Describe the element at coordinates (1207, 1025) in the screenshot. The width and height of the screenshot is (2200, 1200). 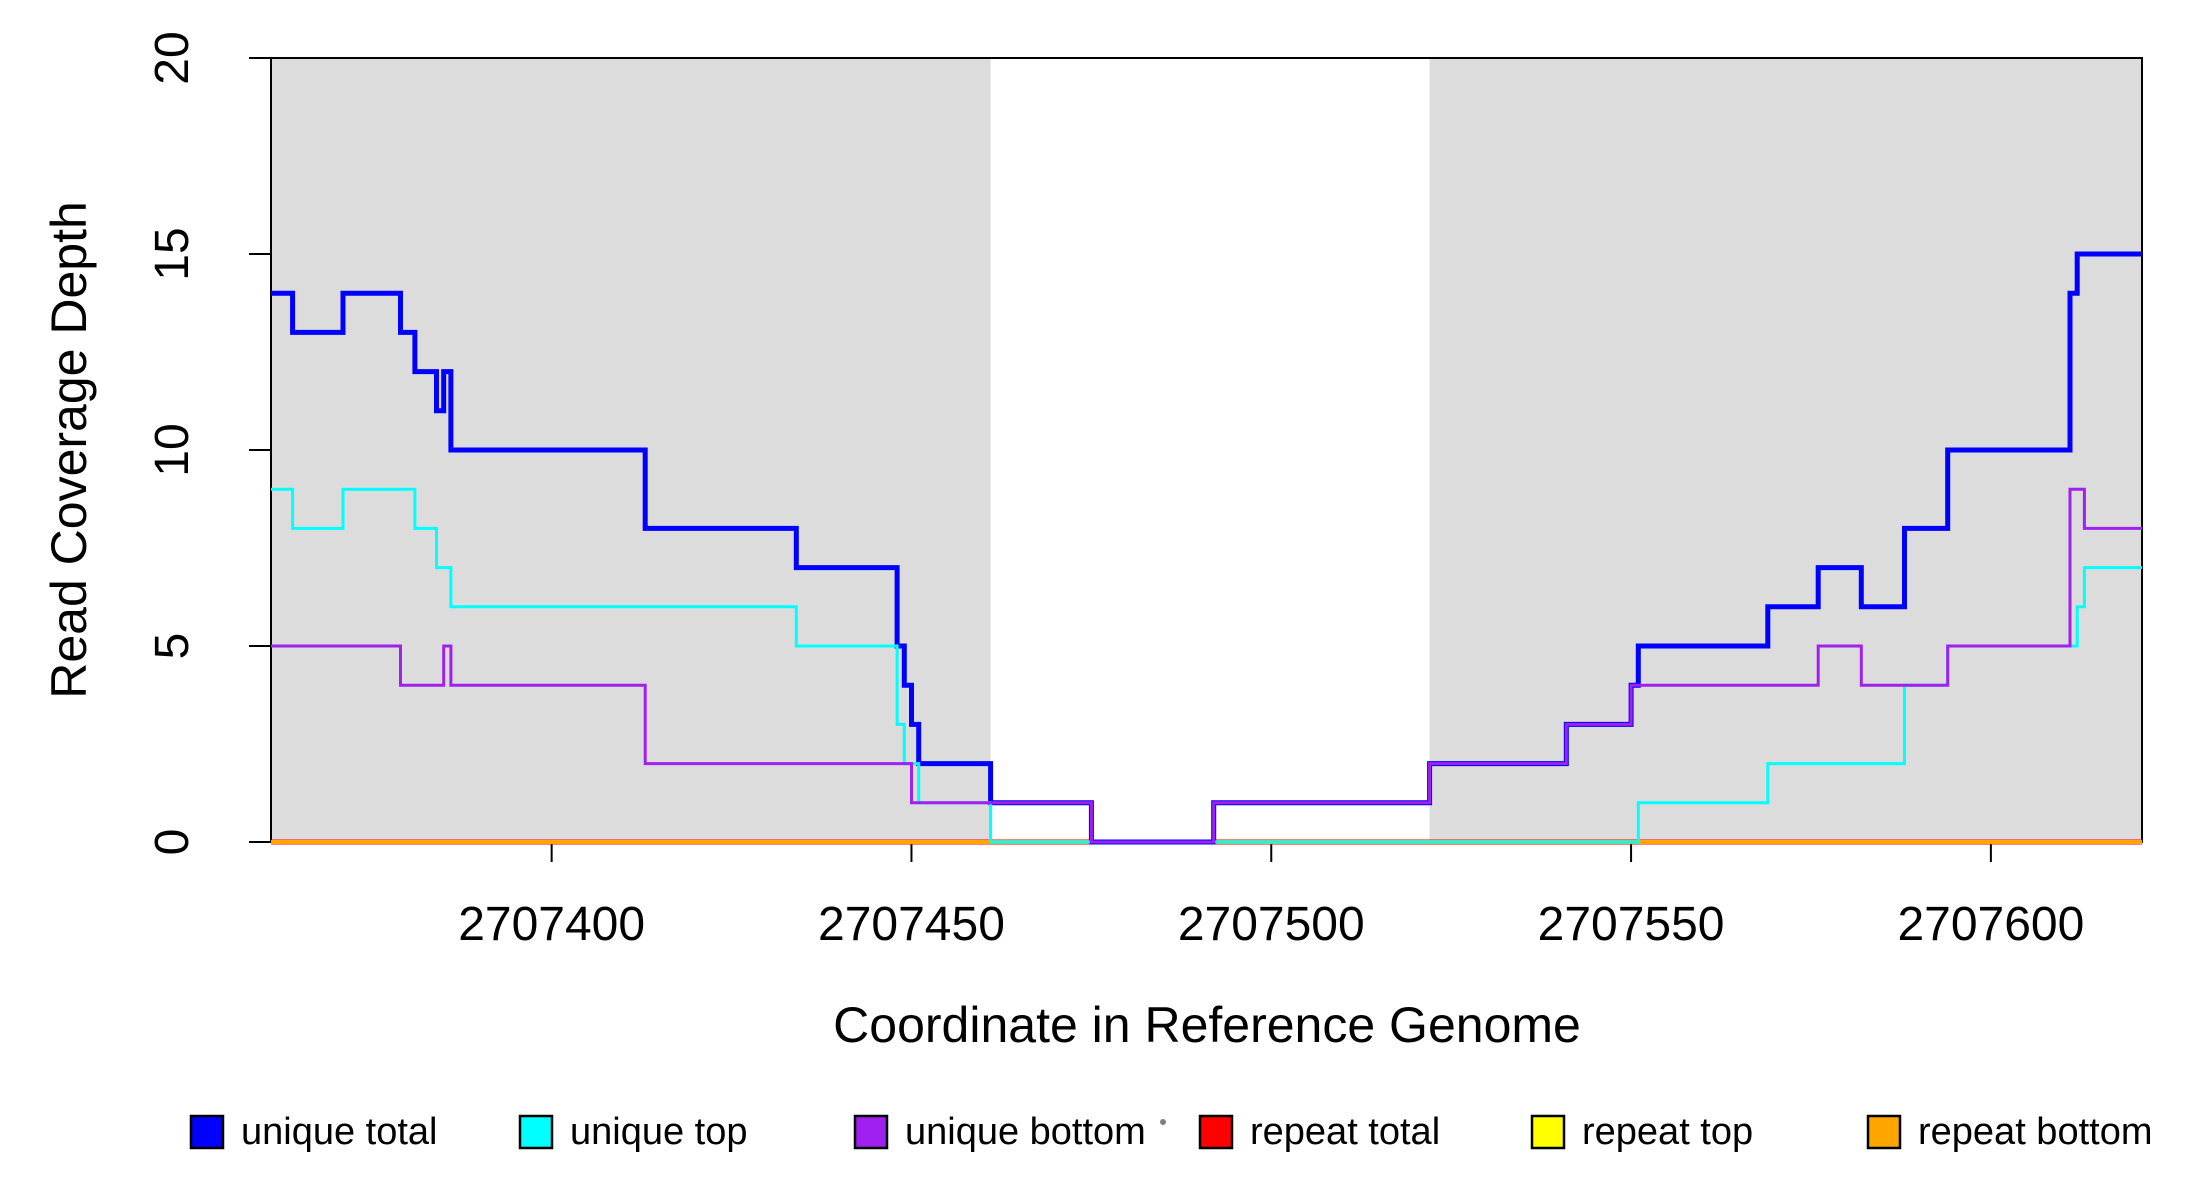
I see `x-axis-title: Coordinate in Reference Genome` at that location.